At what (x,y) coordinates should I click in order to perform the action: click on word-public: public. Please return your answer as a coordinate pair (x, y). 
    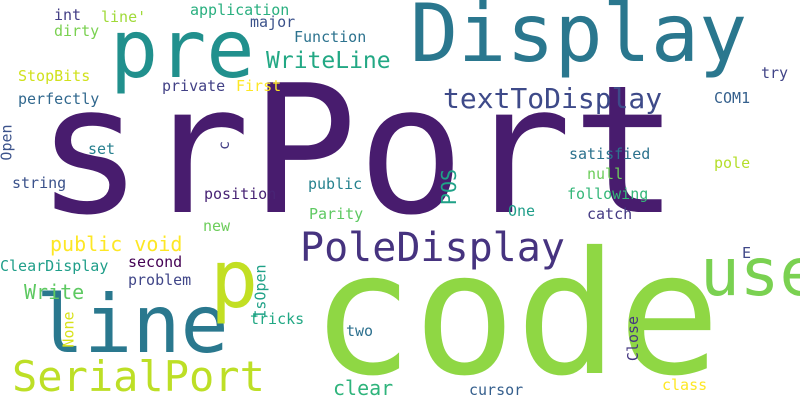
    Looking at the image, I should click on (335, 184).